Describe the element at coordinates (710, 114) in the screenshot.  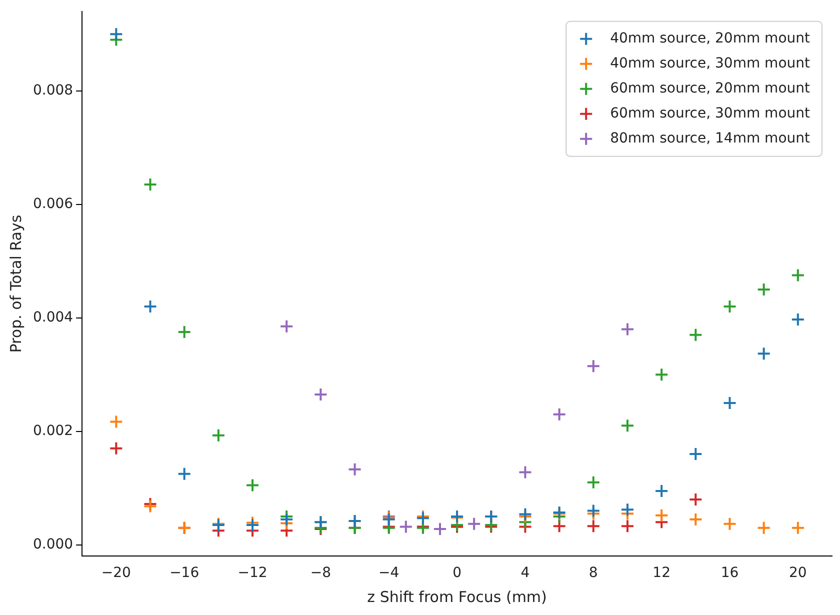
I see `legend-label: 60mm source, 30mm mount` at that location.